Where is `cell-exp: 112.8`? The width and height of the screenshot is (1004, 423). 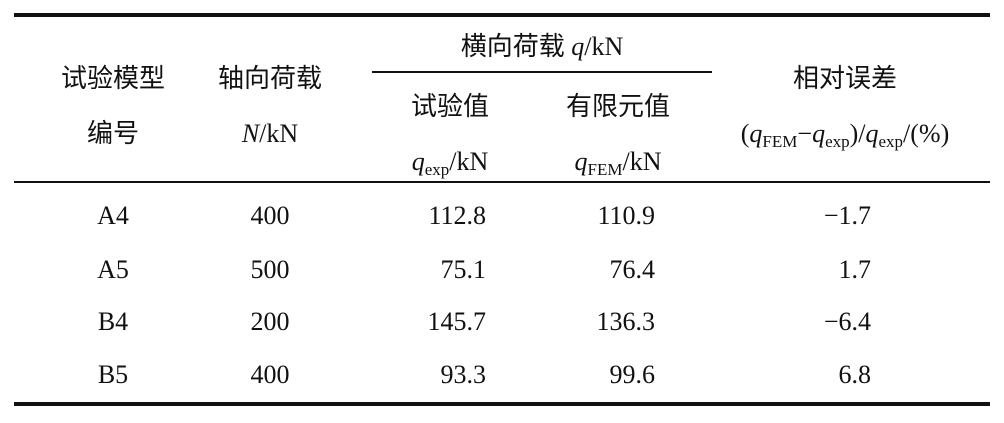 cell-exp: 112.8 is located at coordinates (457, 215).